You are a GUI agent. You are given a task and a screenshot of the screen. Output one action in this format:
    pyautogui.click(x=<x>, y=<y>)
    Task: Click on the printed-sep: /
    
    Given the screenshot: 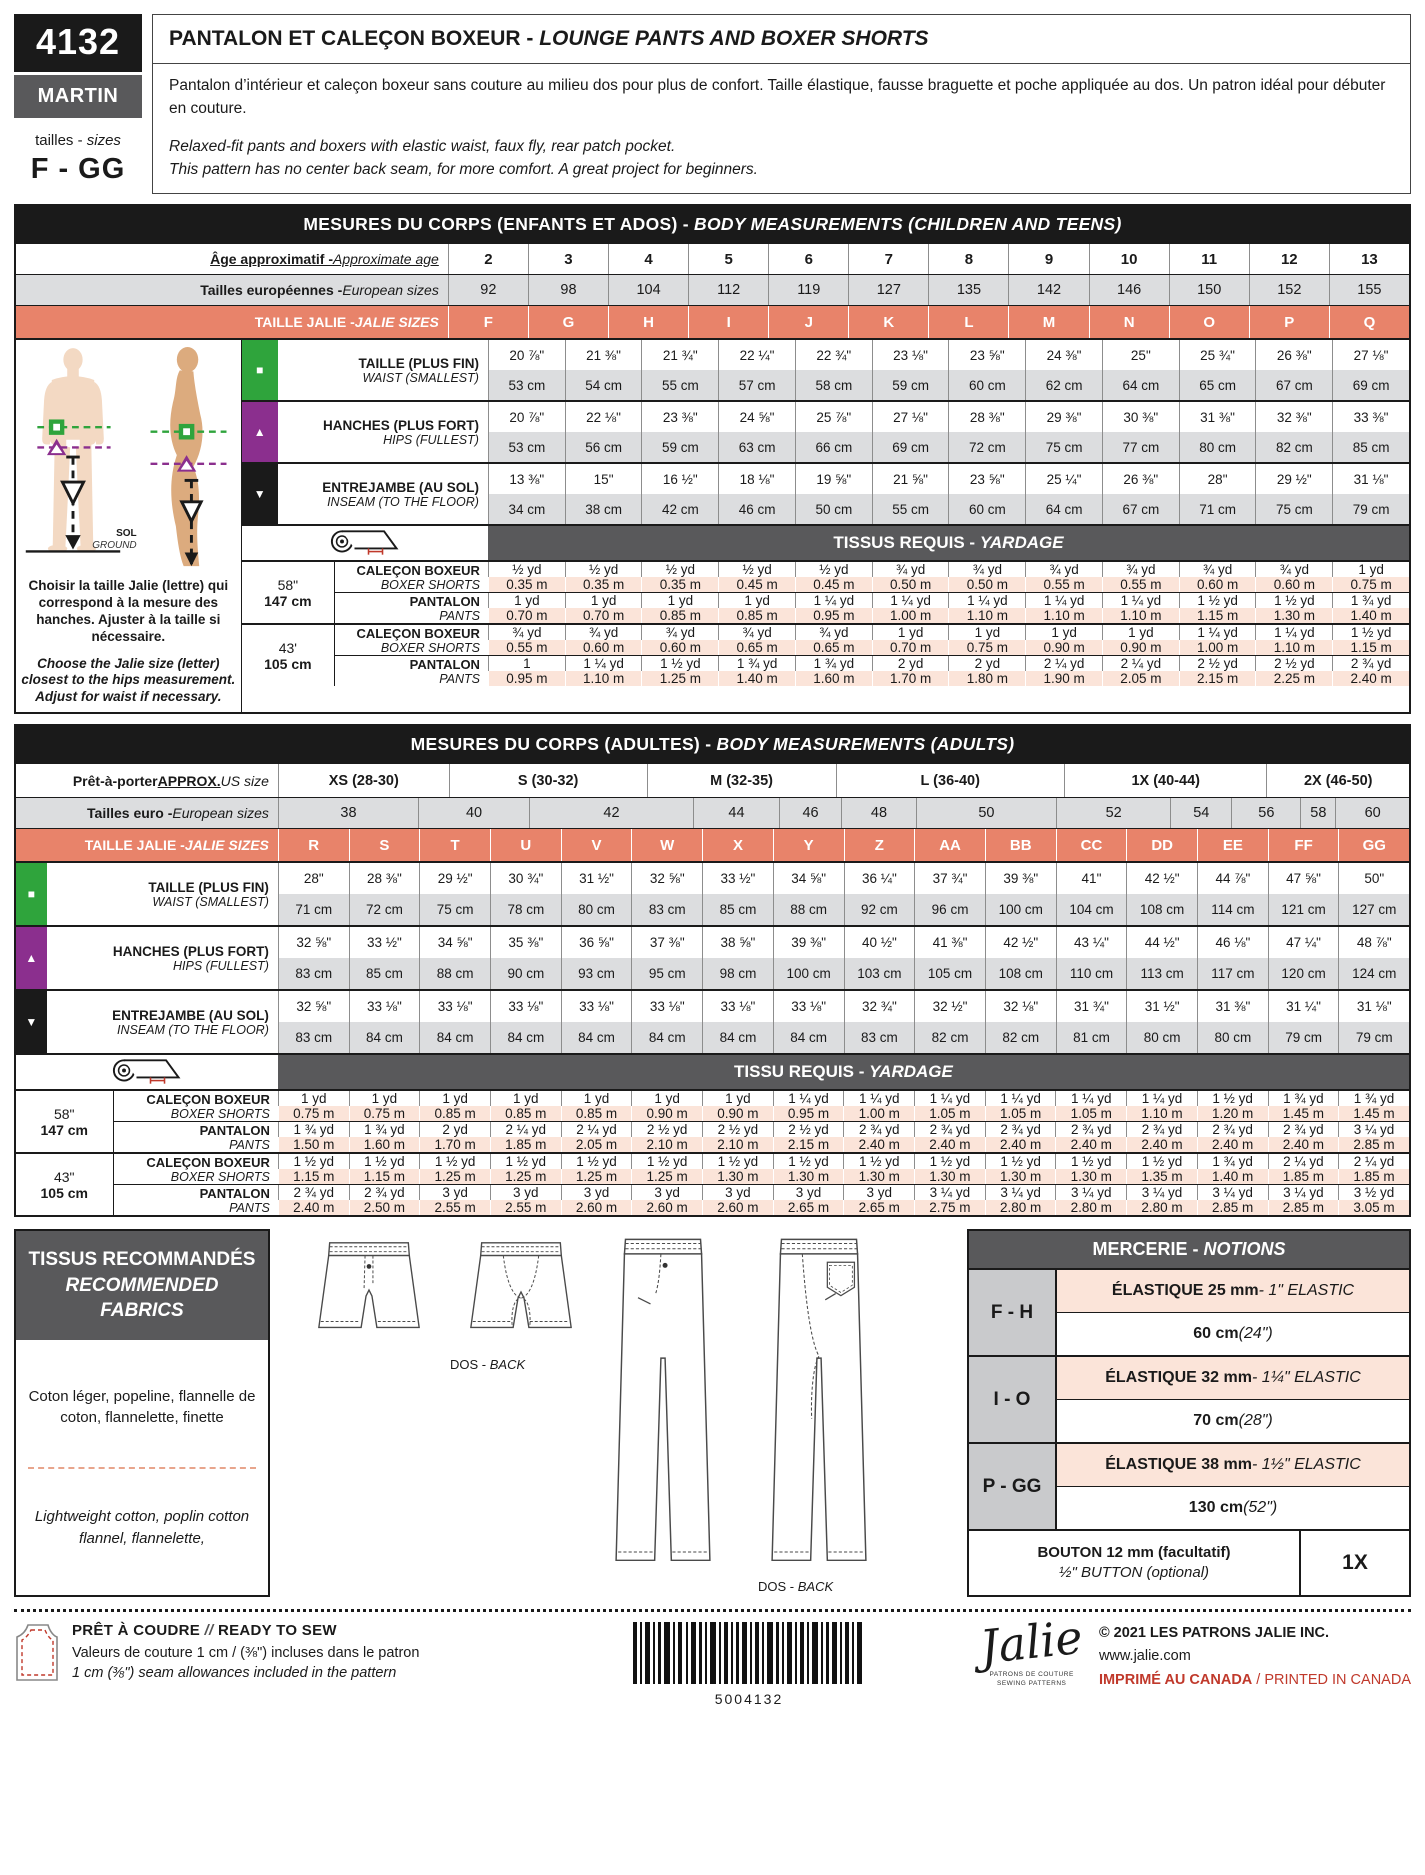 What is the action you would take?
    pyautogui.click(x=1258, y=1679)
    